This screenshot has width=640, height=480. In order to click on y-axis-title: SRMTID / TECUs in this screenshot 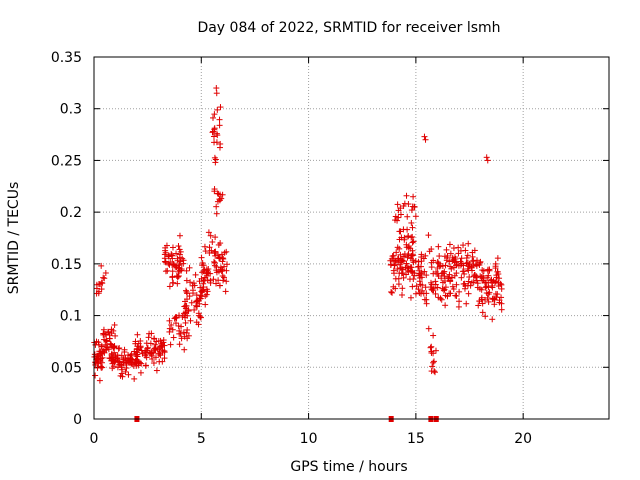, I will do `click(14, 238)`.